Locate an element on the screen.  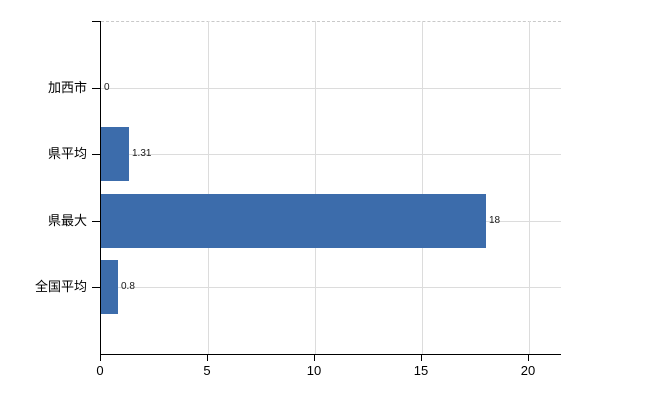
bar-value-label: 18 is located at coordinates (495, 220).